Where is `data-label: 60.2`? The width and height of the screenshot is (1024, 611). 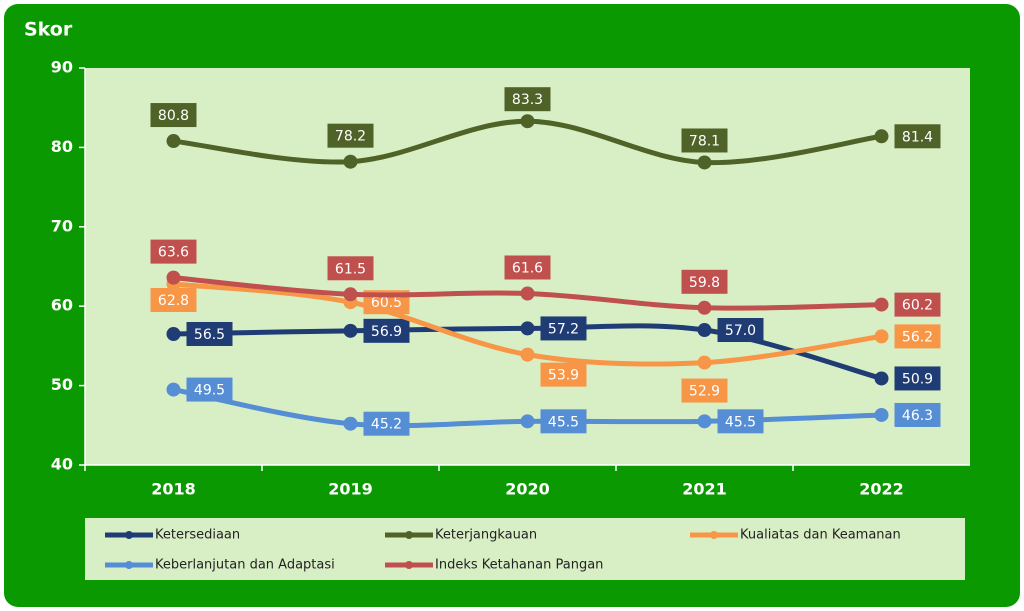
data-label: 60.2 is located at coordinates (917, 306).